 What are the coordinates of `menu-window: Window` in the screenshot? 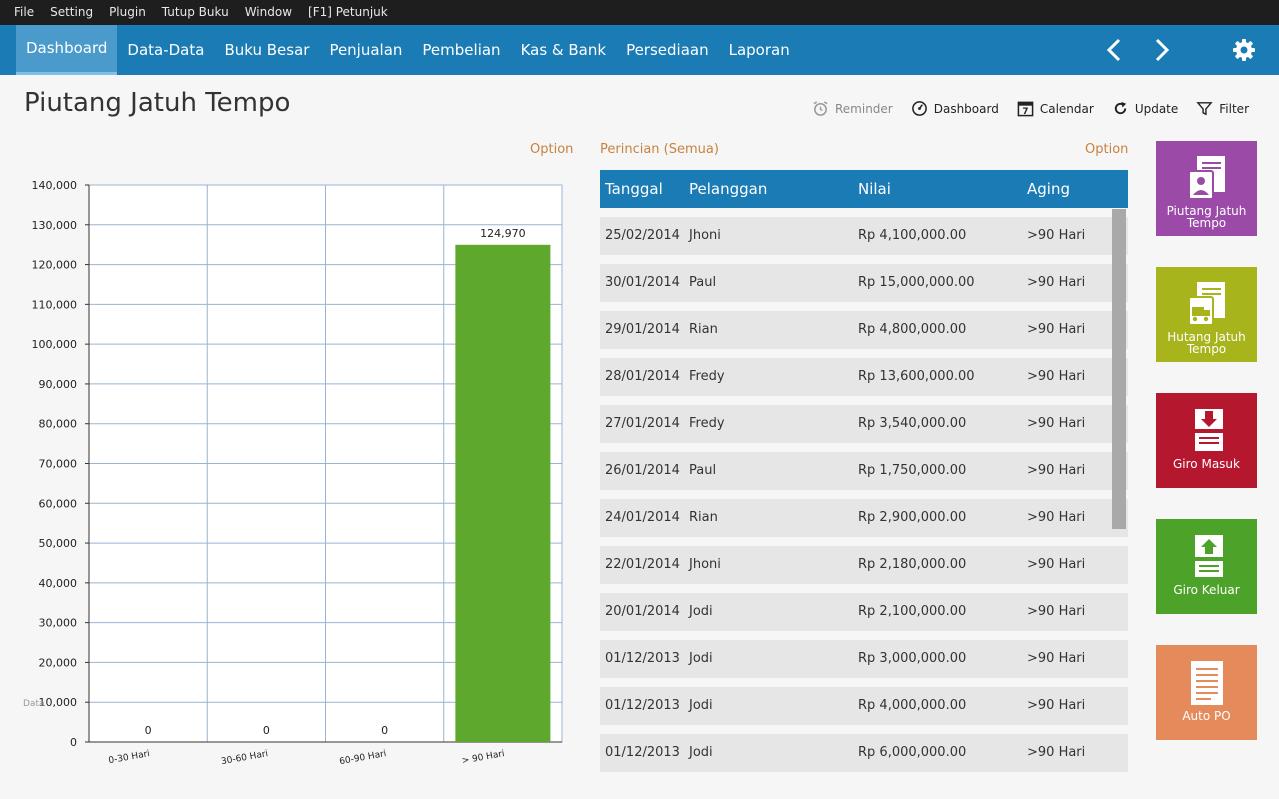 It's located at (268, 12).